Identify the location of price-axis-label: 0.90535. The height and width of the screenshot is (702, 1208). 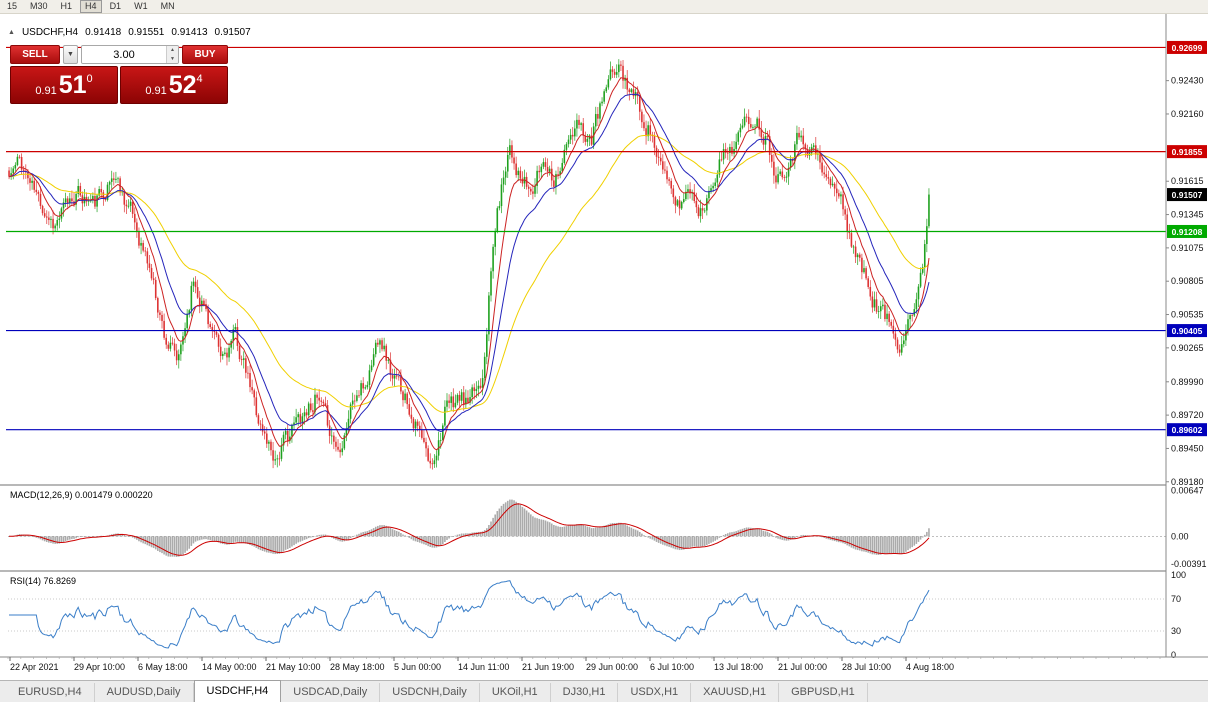
(1187, 315).